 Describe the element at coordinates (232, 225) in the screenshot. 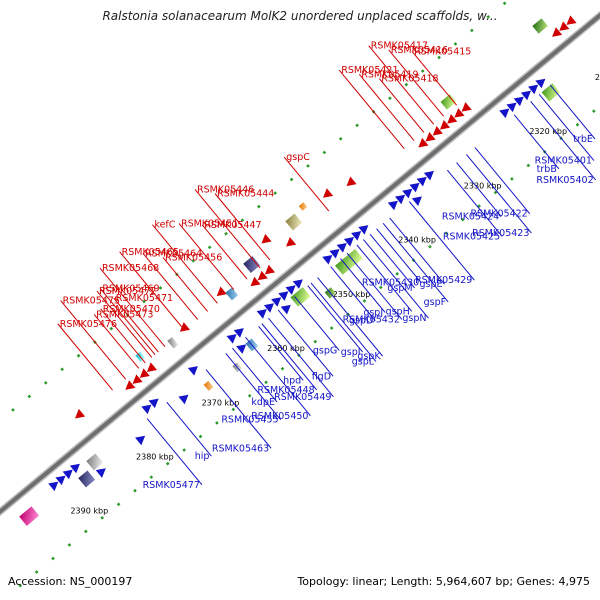

I see `reverse-gene-label: RSMK05447` at that location.